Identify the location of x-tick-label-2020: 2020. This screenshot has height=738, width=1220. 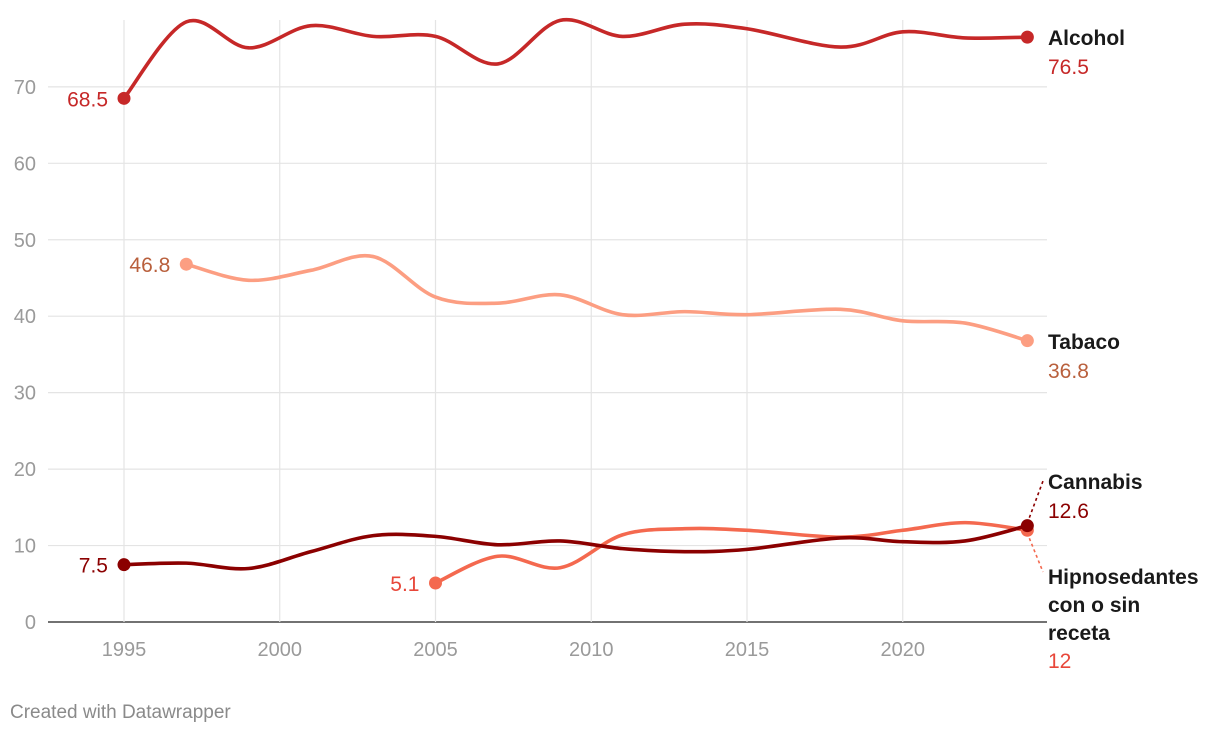
(903, 650).